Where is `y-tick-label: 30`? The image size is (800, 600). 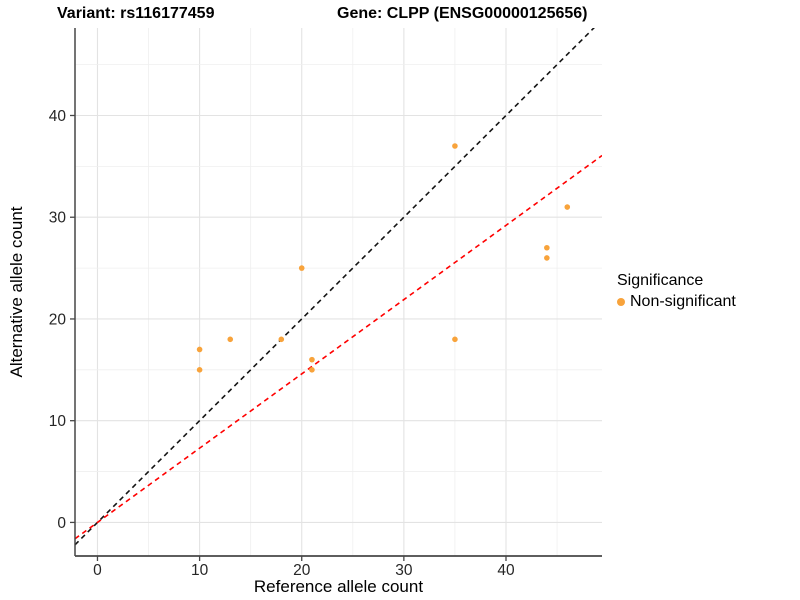
y-tick-label: 30 is located at coordinates (58, 218).